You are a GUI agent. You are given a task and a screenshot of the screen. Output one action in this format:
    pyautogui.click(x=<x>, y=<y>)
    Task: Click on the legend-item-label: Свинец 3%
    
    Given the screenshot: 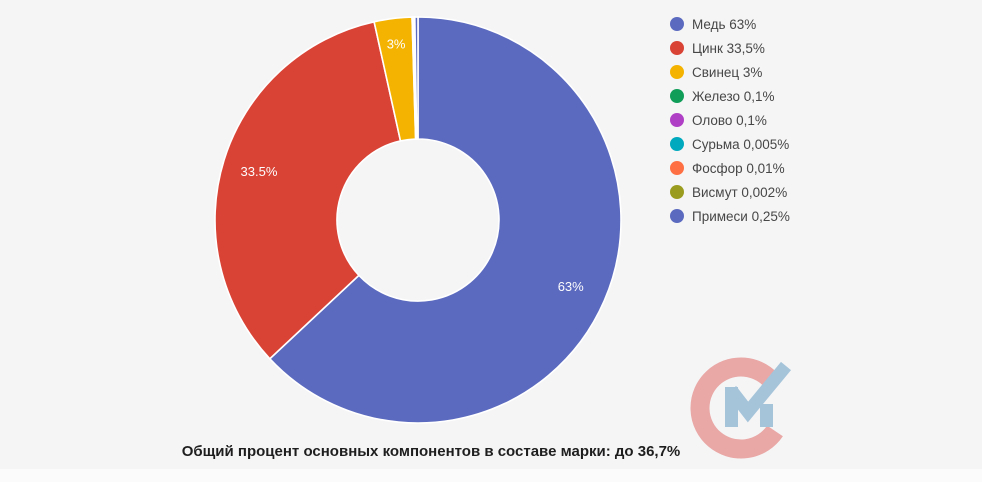 What is the action you would take?
    pyautogui.click(x=727, y=72)
    